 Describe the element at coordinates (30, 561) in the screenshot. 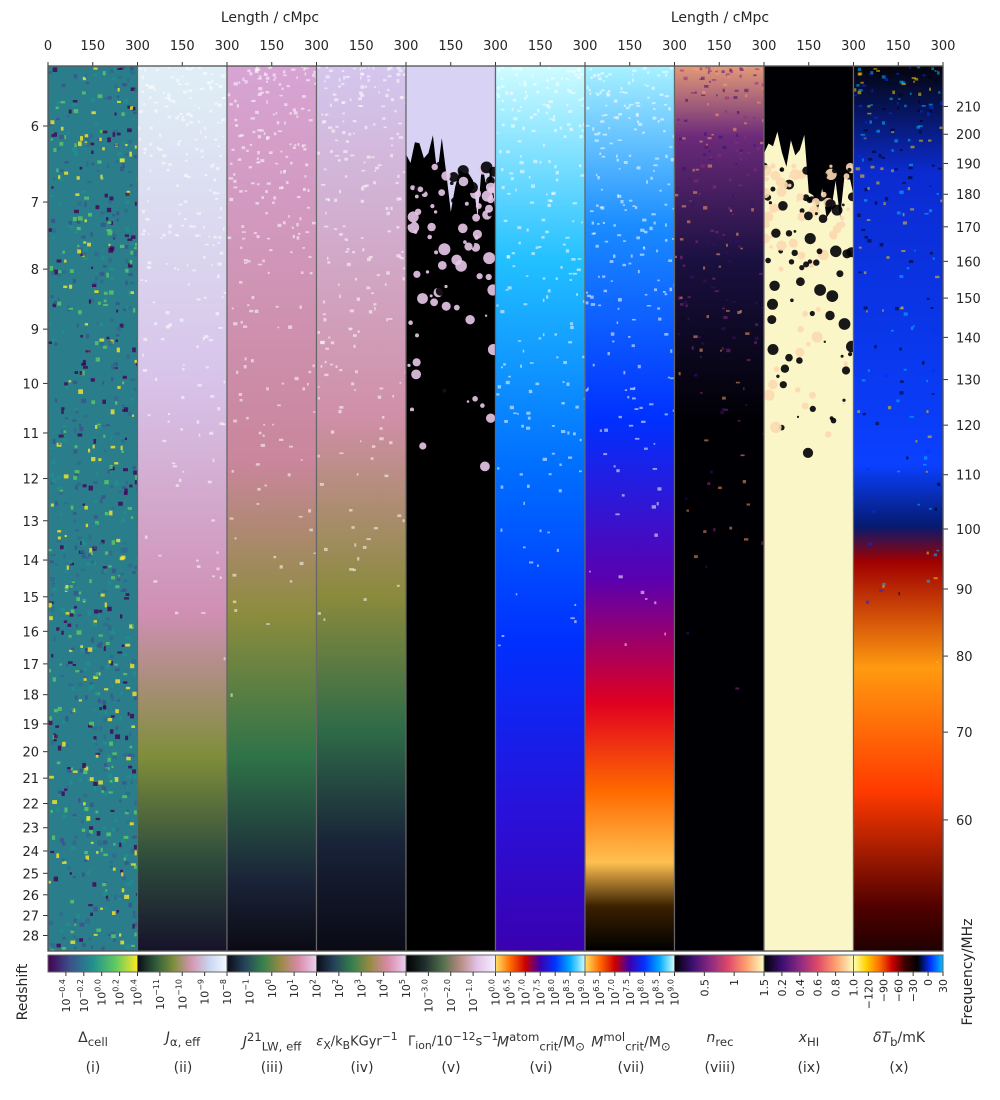

I see `left-axis-tick-label: 14` at that location.